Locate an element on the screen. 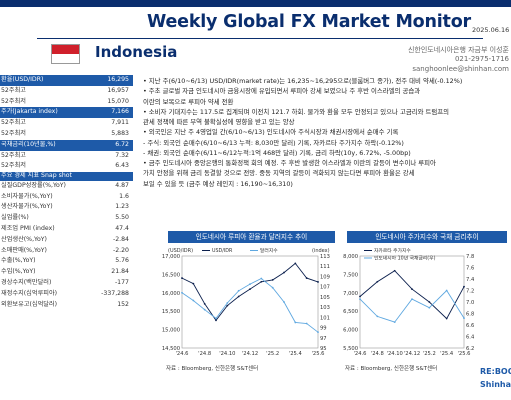  row-label: 생산자물가(%,YoY) is located at coordinates (27, 207).